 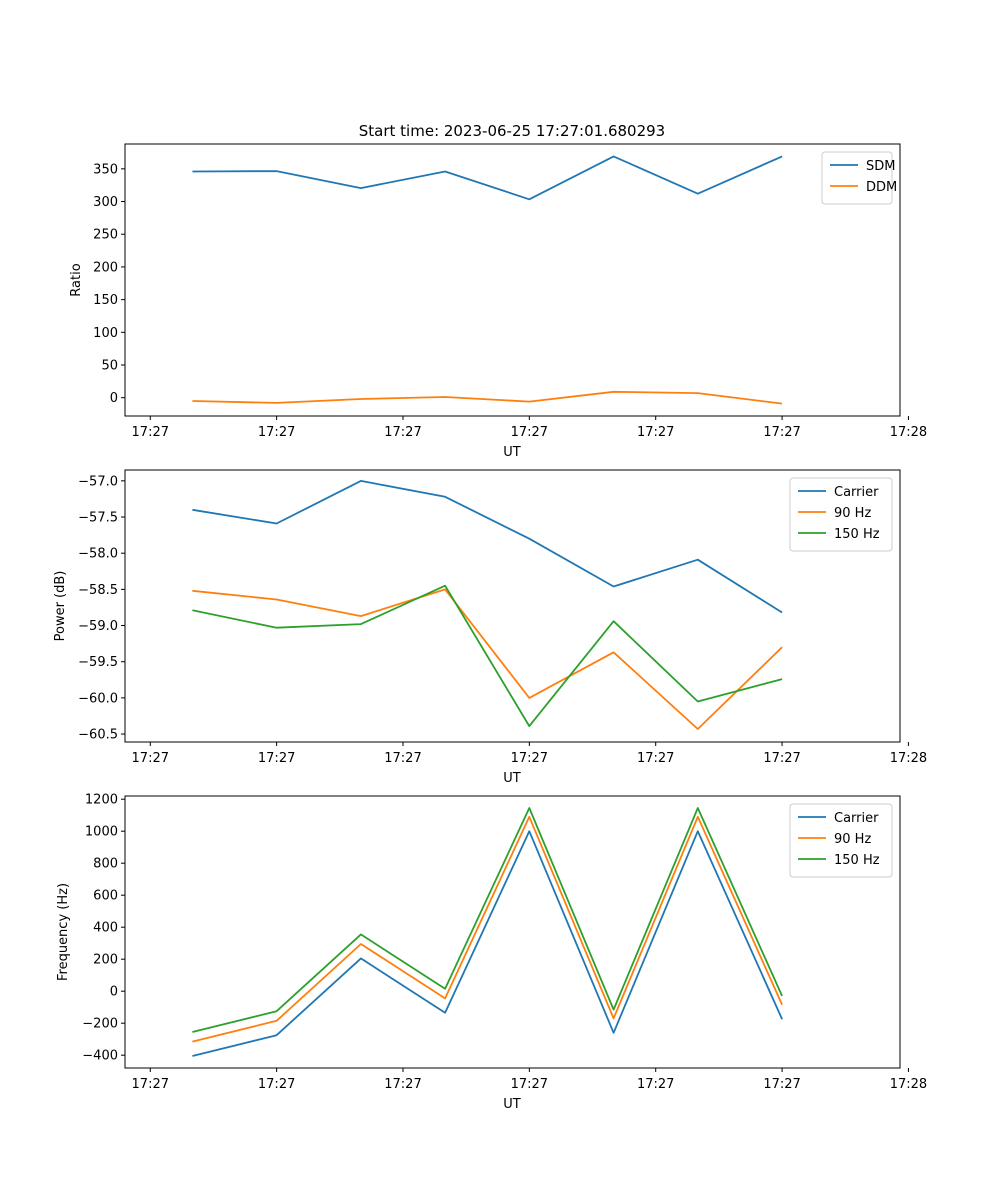 What do you see at coordinates (105, 202) in the screenshot?
I see `y-tick-label: 300` at bounding box center [105, 202].